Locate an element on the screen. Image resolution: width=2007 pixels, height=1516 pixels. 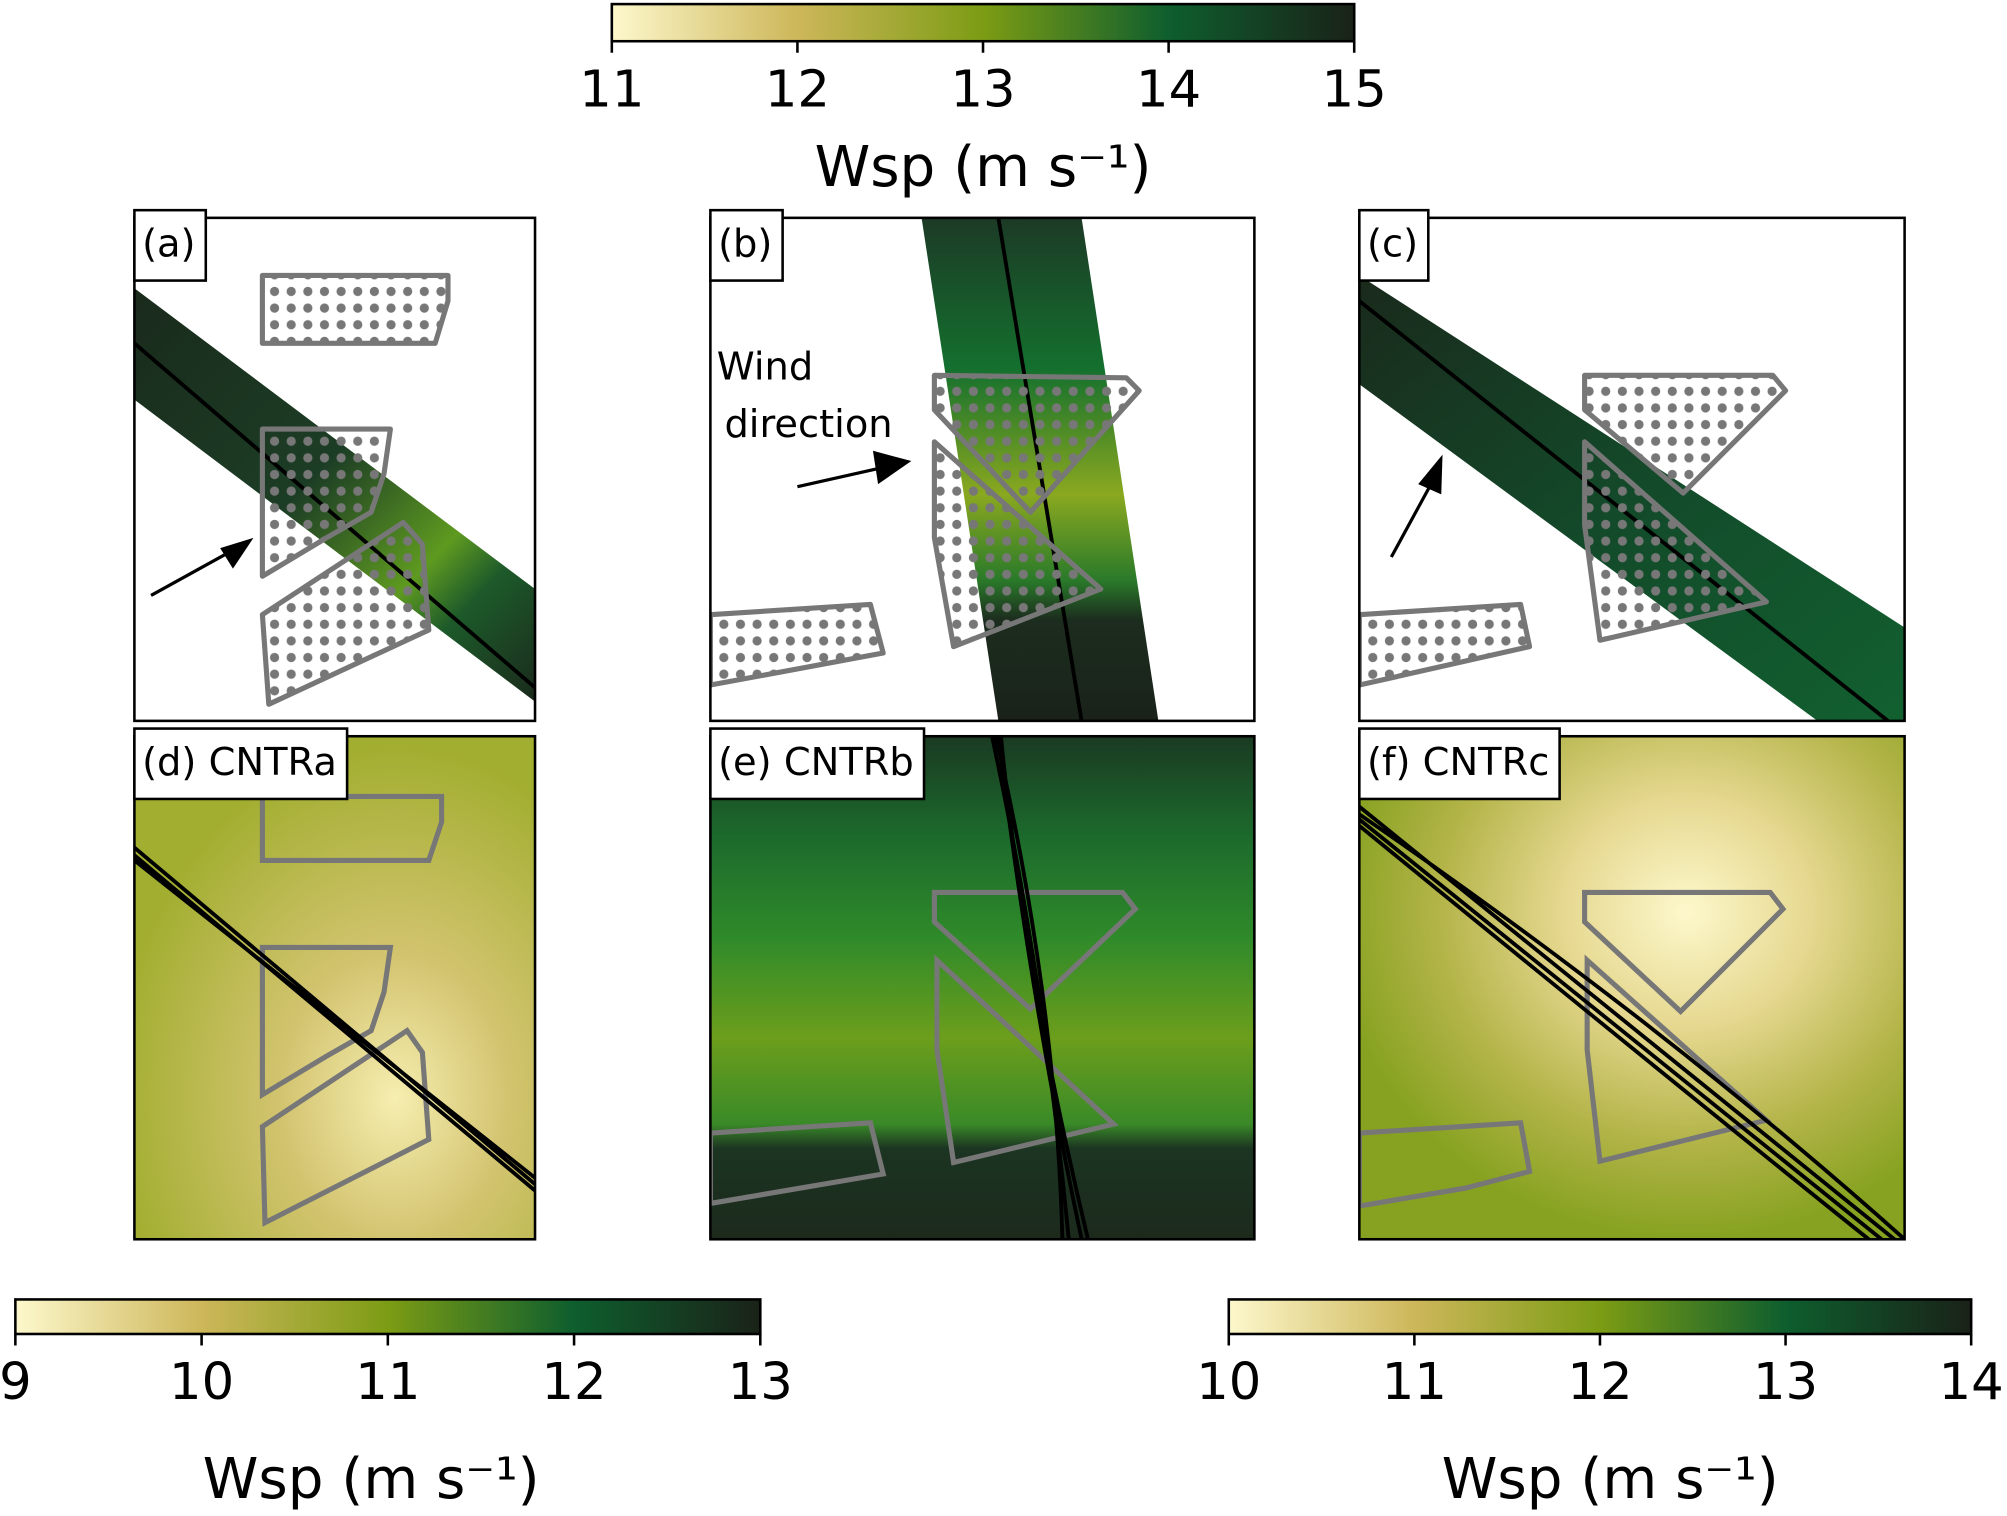
panel-c is located at coordinates (1632, 498).